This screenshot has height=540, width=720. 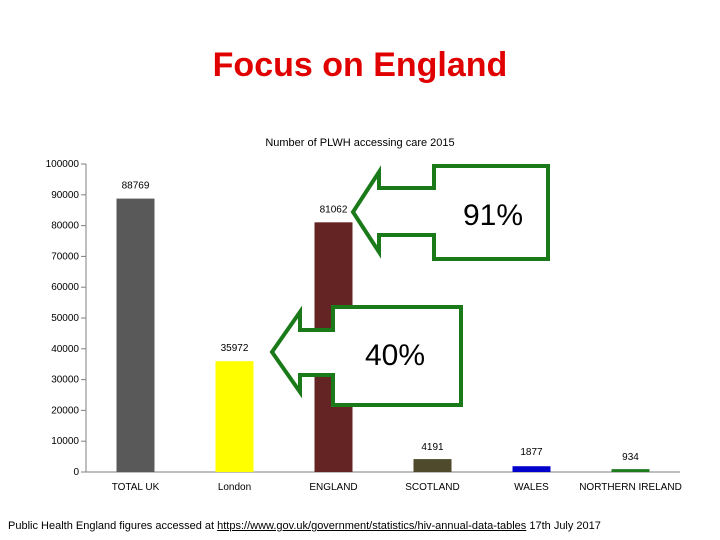 What do you see at coordinates (76, 472) in the screenshot?
I see `y-tick-label: 0` at bounding box center [76, 472].